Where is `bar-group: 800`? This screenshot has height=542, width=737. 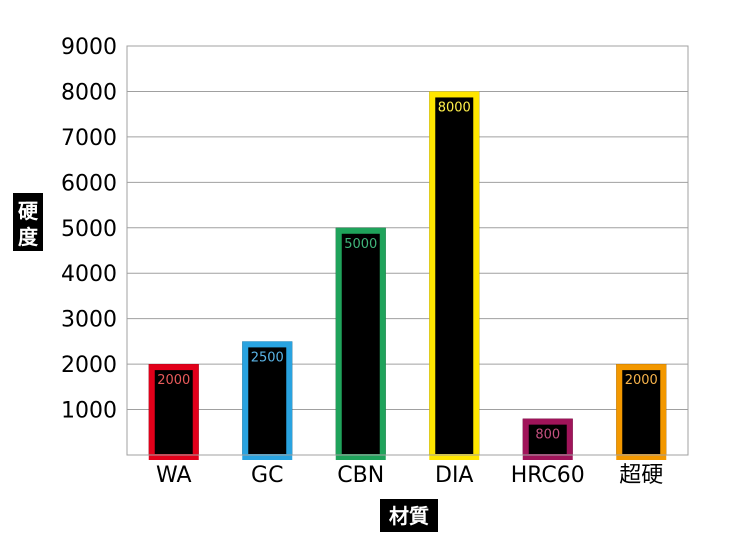
bar-group: 800 is located at coordinates (547, 439).